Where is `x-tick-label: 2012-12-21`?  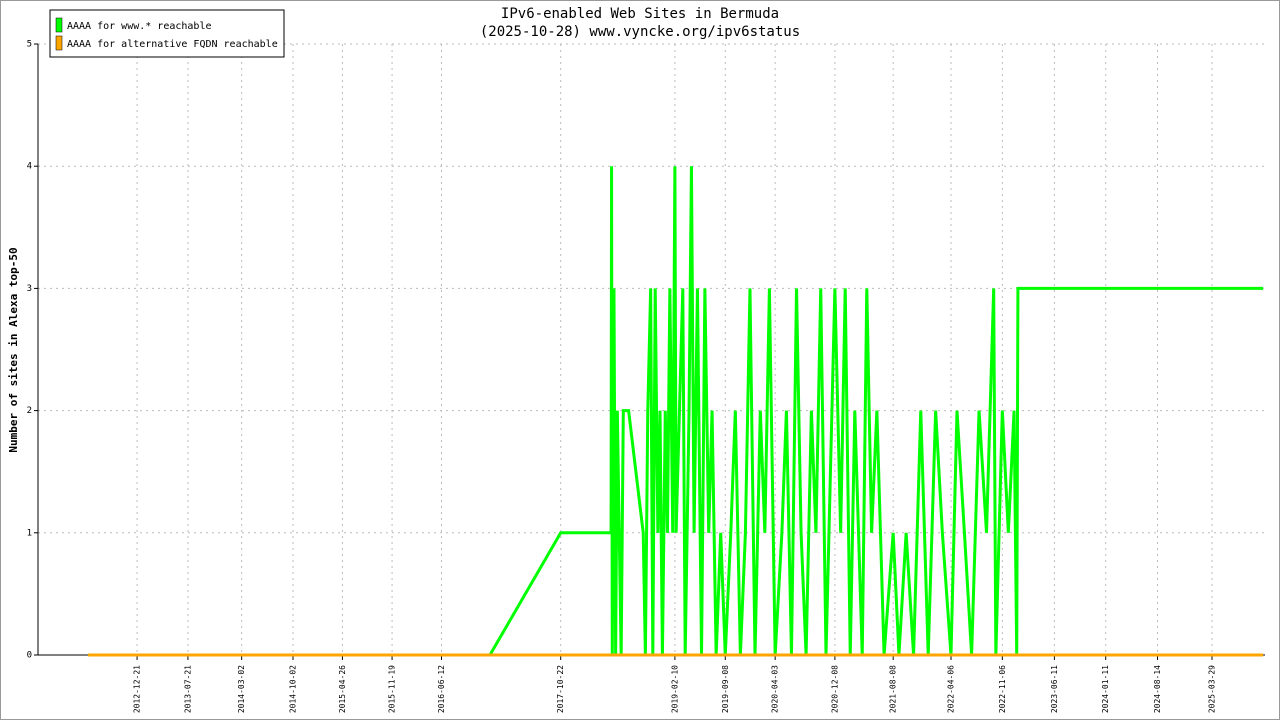 x-tick-label: 2012-12-21 is located at coordinates (137, 689).